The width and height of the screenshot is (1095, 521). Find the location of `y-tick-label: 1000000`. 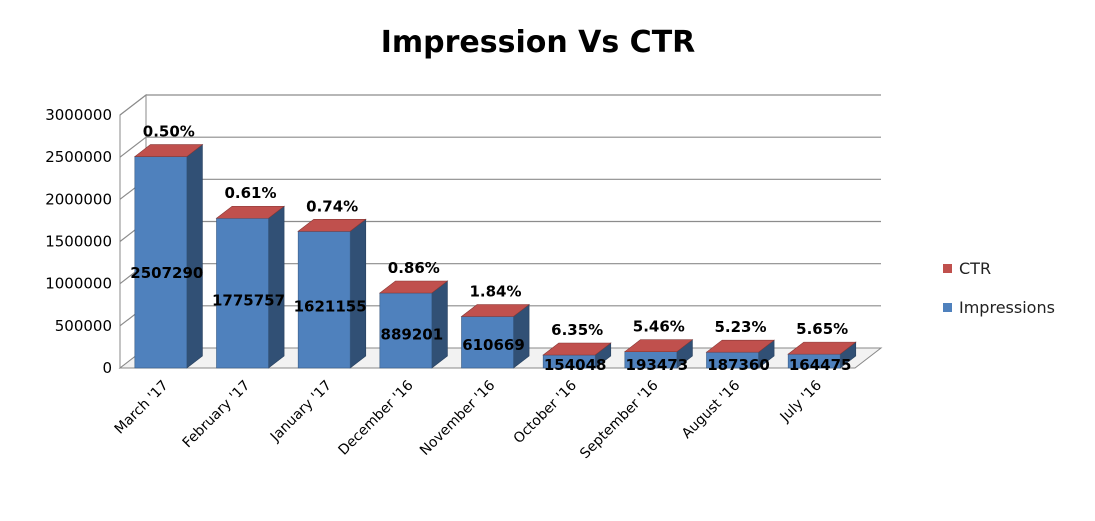

y-tick-label: 1000000 is located at coordinates (78, 284).